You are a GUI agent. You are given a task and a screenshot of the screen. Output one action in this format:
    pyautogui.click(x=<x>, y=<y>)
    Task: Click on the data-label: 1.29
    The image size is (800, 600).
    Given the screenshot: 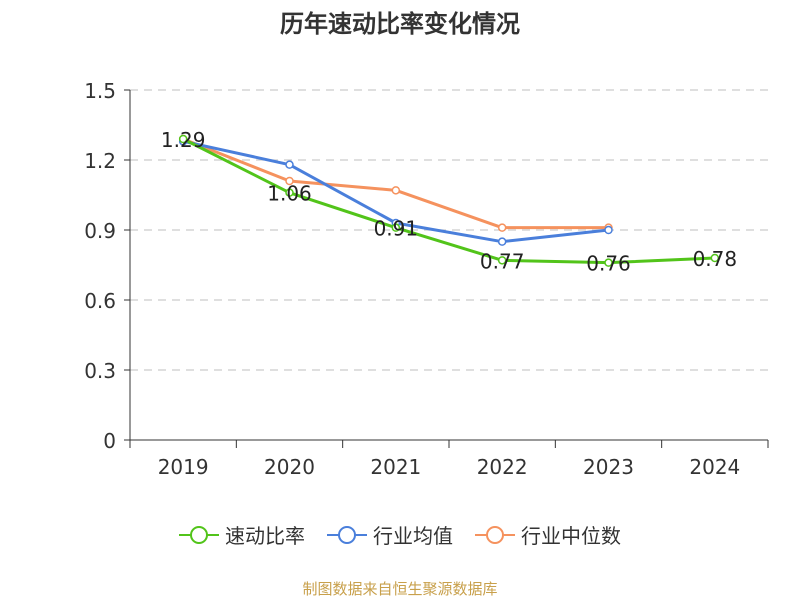 What is the action you would take?
    pyautogui.click(x=183, y=140)
    